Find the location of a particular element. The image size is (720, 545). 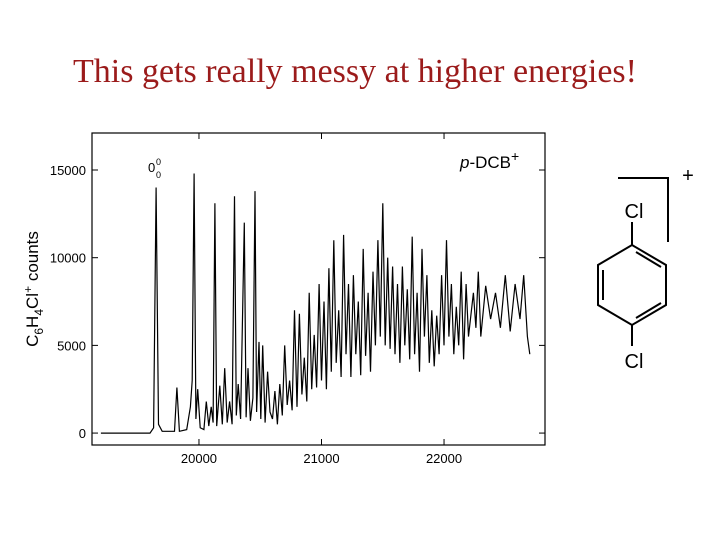

peak-label-sup: 0 is located at coordinates (158, 162).